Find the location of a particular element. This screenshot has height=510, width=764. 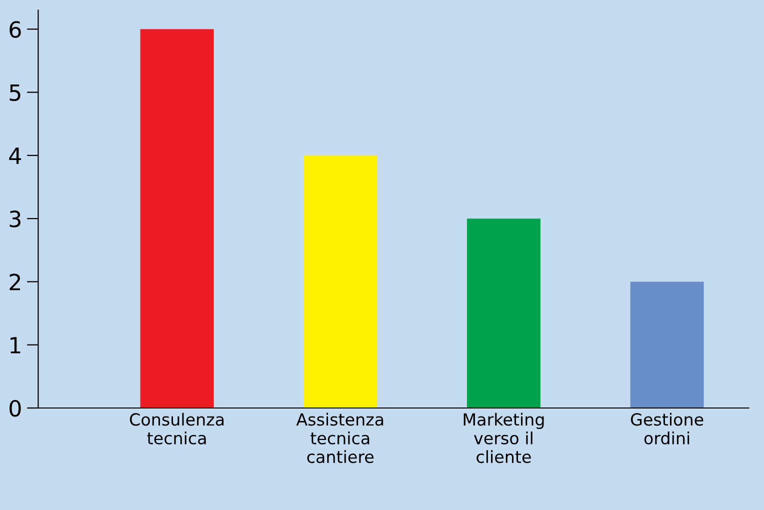

y-tick-label: 6 is located at coordinates (15, 29).